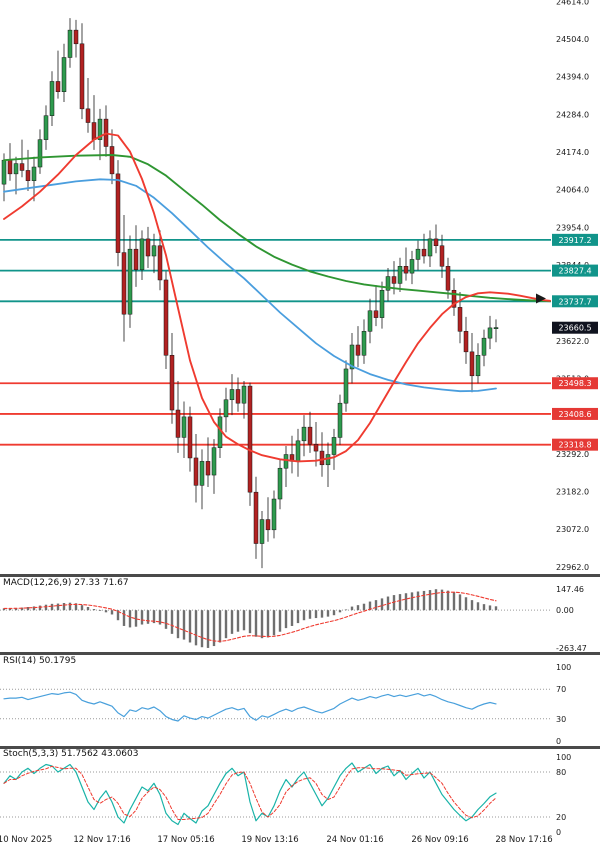  What do you see at coordinates (561, 719) in the screenshot?
I see `rsi-axis-label: 30` at bounding box center [561, 719].